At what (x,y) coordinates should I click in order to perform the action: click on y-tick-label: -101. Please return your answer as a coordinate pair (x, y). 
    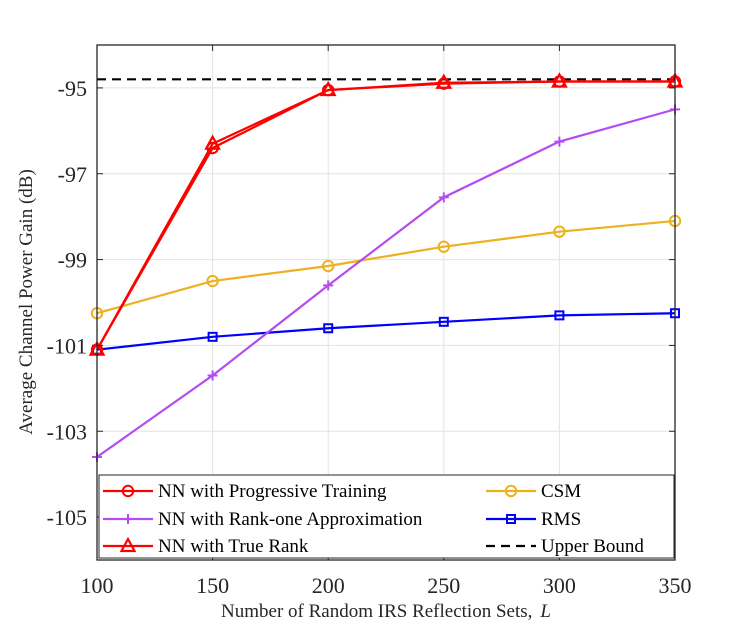
    Looking at the image, I should click on (67, 345).